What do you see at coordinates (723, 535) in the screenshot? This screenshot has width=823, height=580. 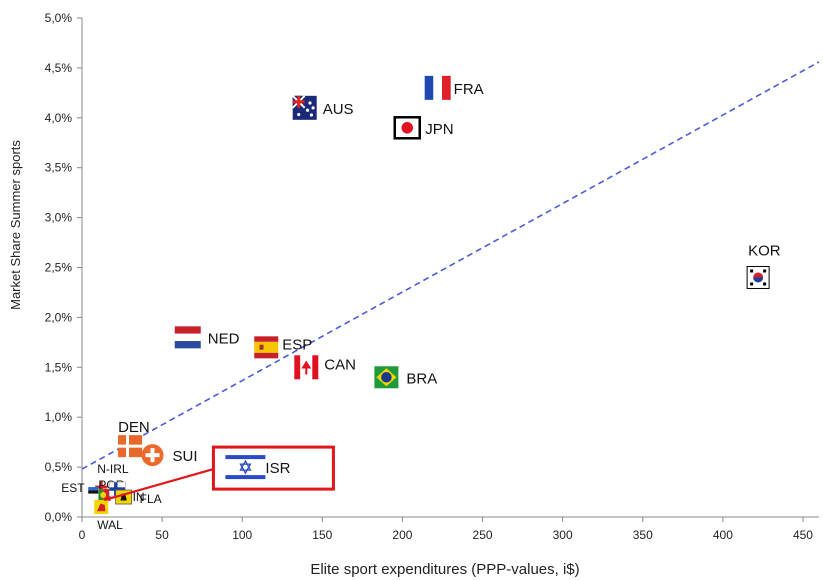 I see `x-tick-label: 400` at bounding box center [723, 535].